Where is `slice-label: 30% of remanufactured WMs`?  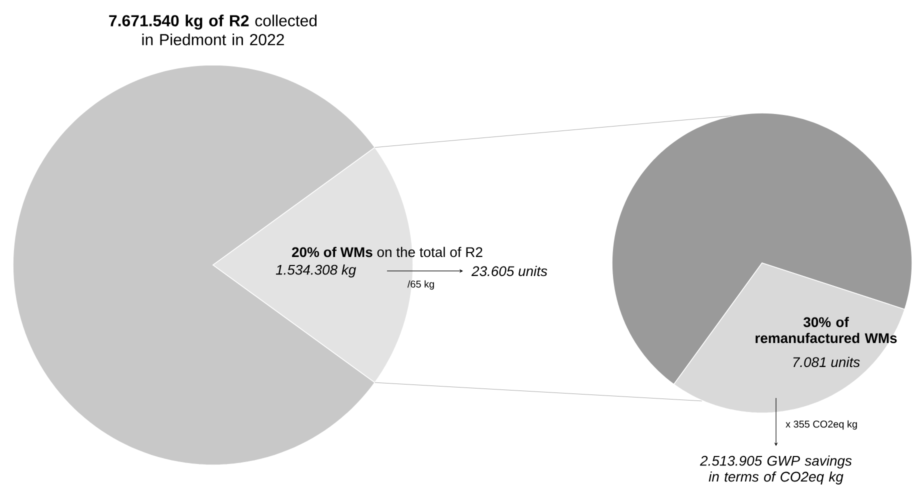 slice-label: 30% of remanufactured WMs is located at coordinates (826, 330).